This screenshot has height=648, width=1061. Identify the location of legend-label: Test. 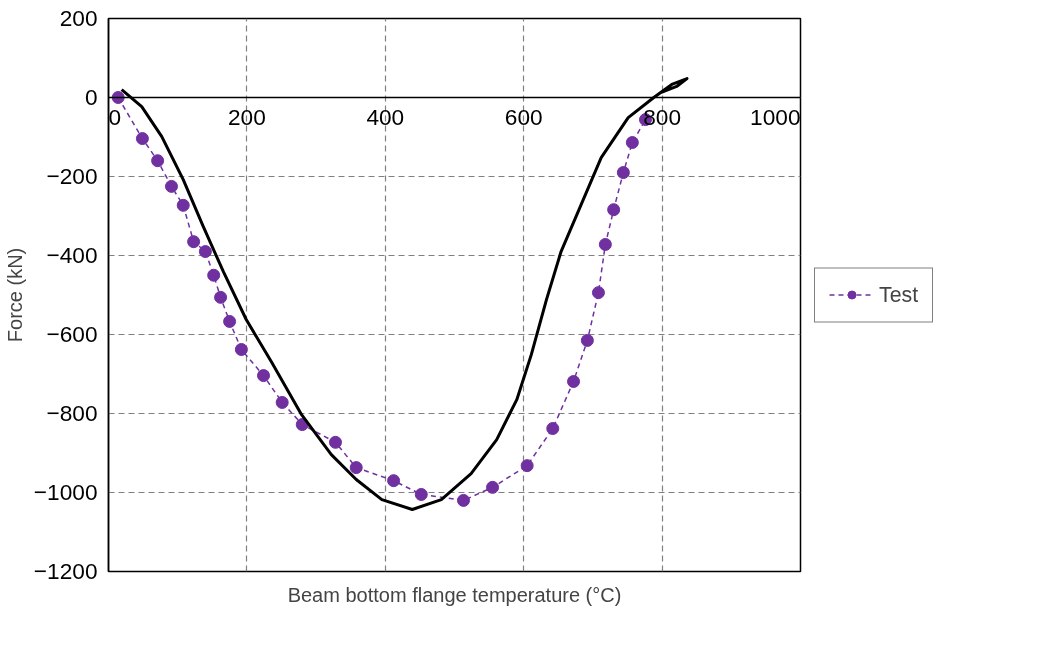
(899, 294).